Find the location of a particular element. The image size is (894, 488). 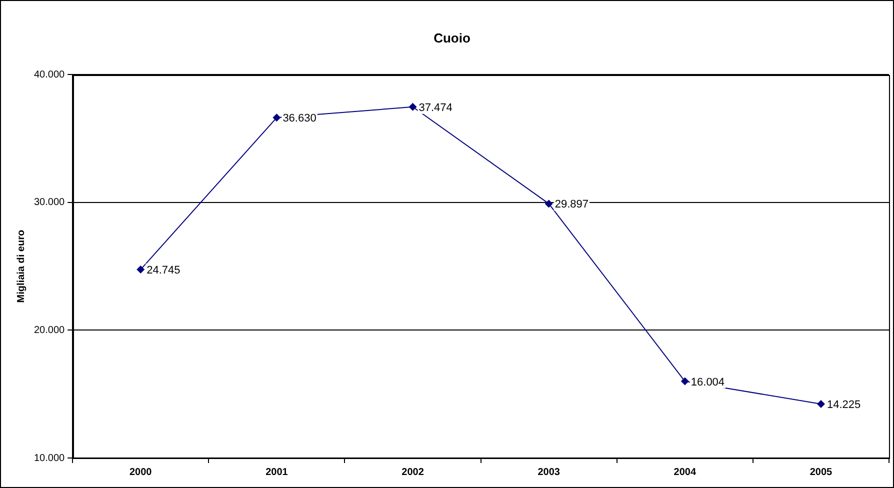

x-tick-label: 2004 is located at coordinates (685, 472).